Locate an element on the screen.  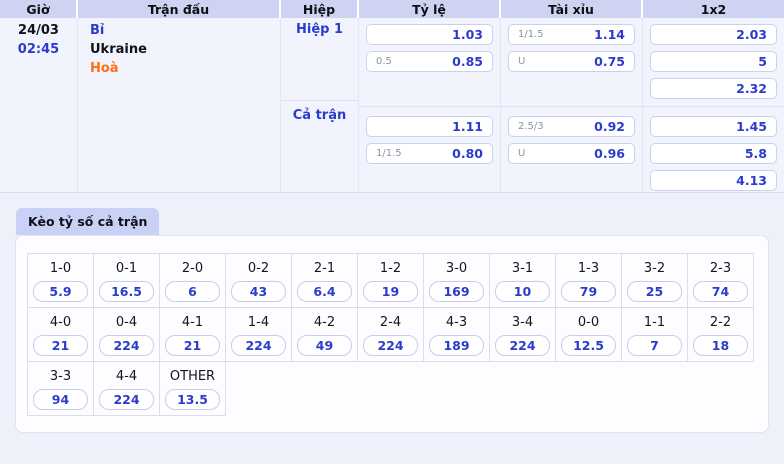
score-label: 1-4 is located at coordinates (258, 322).